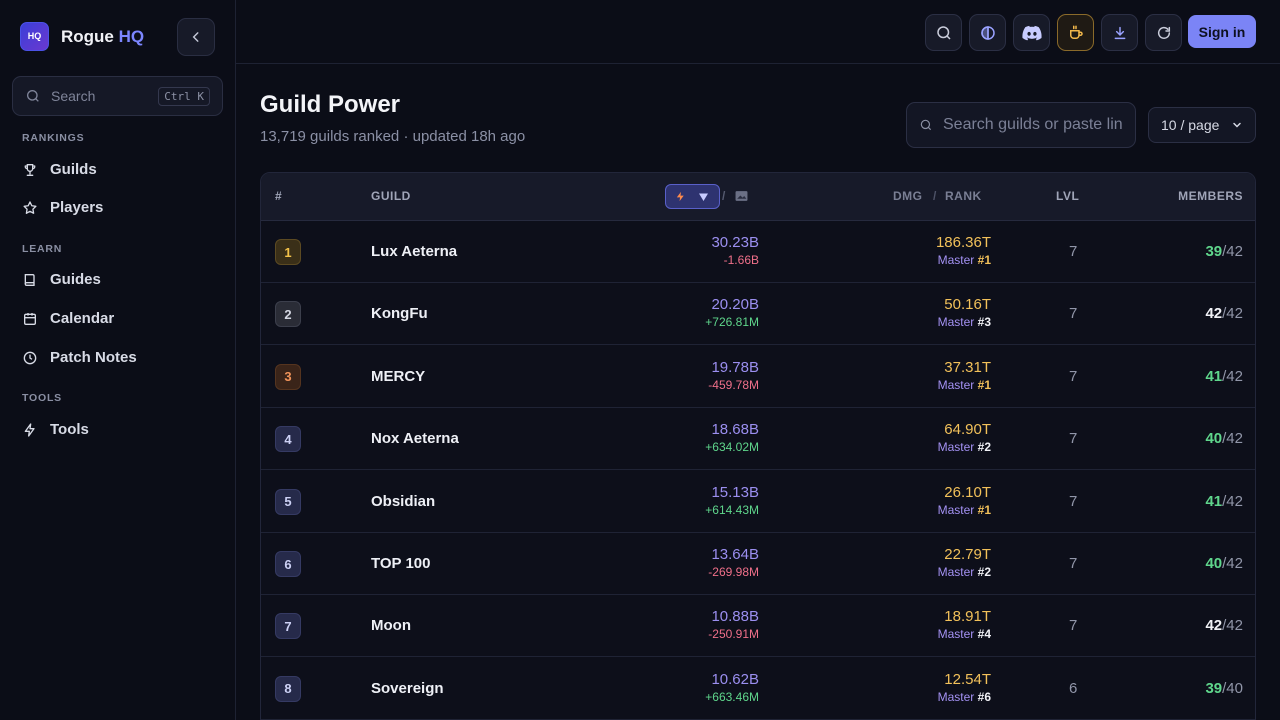  What do you see at coordinates (59, 169) in the screenshot?
I see `sidebar-item-guilds: Guilds` at bounding box center [59, 169].